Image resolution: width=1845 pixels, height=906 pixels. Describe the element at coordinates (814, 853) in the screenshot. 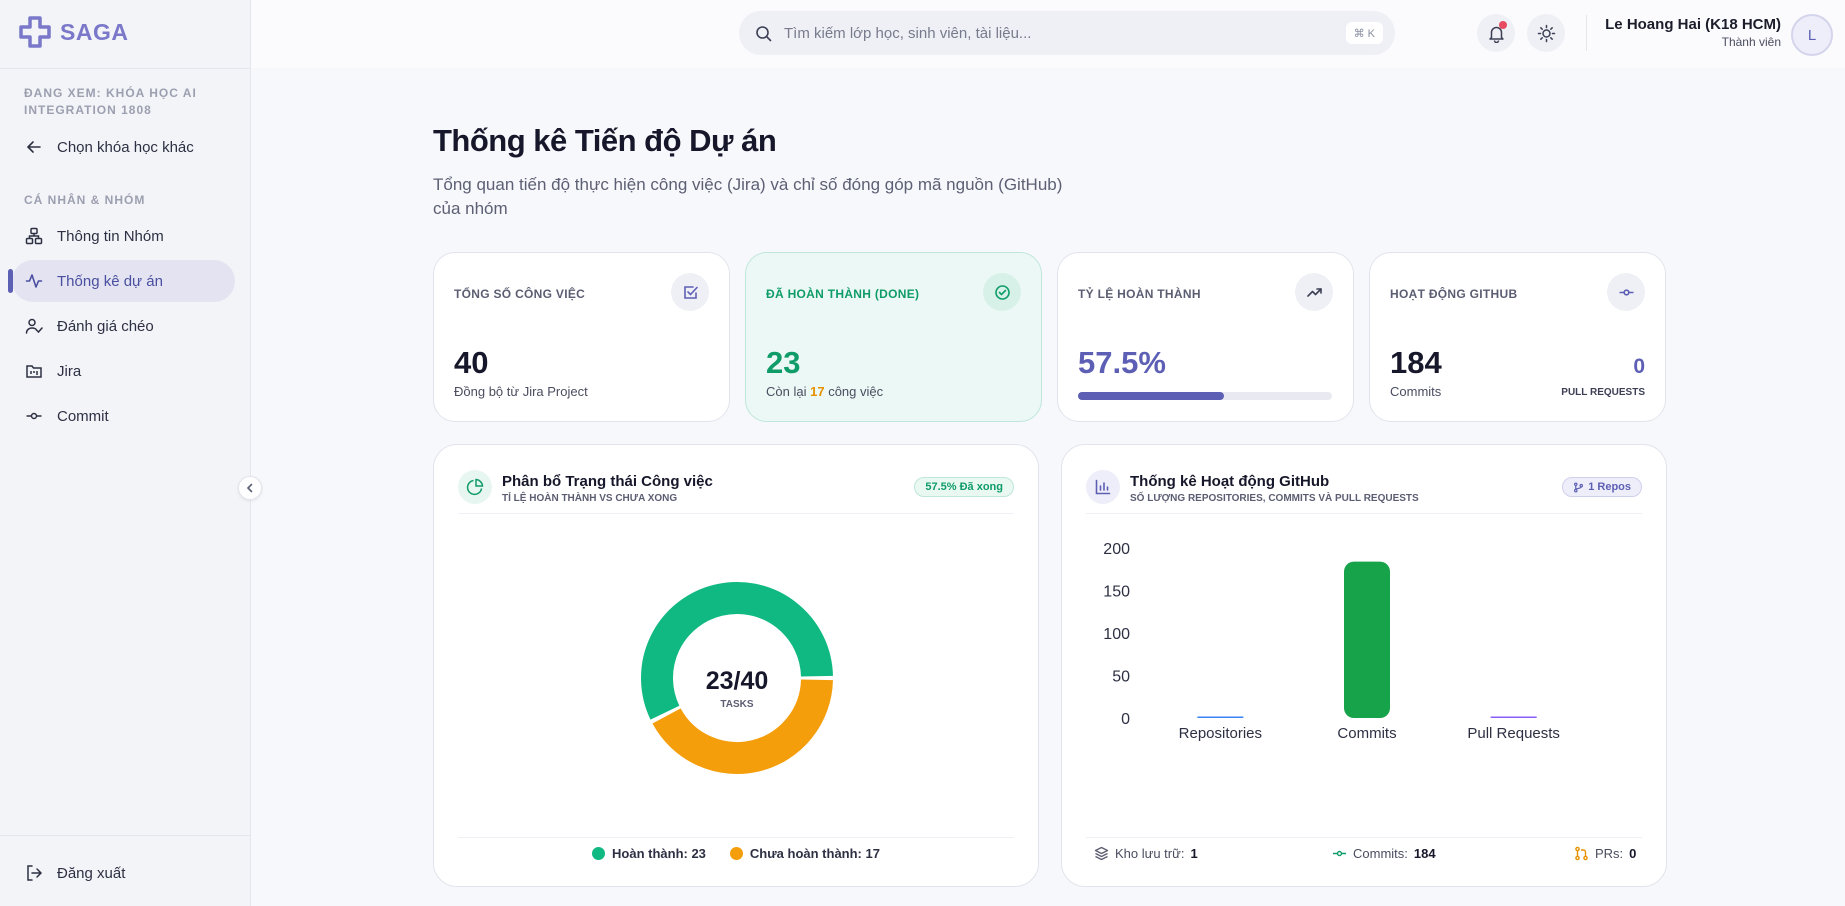

I see `legend-label: Chưa hoàn thành: 17` at that location.